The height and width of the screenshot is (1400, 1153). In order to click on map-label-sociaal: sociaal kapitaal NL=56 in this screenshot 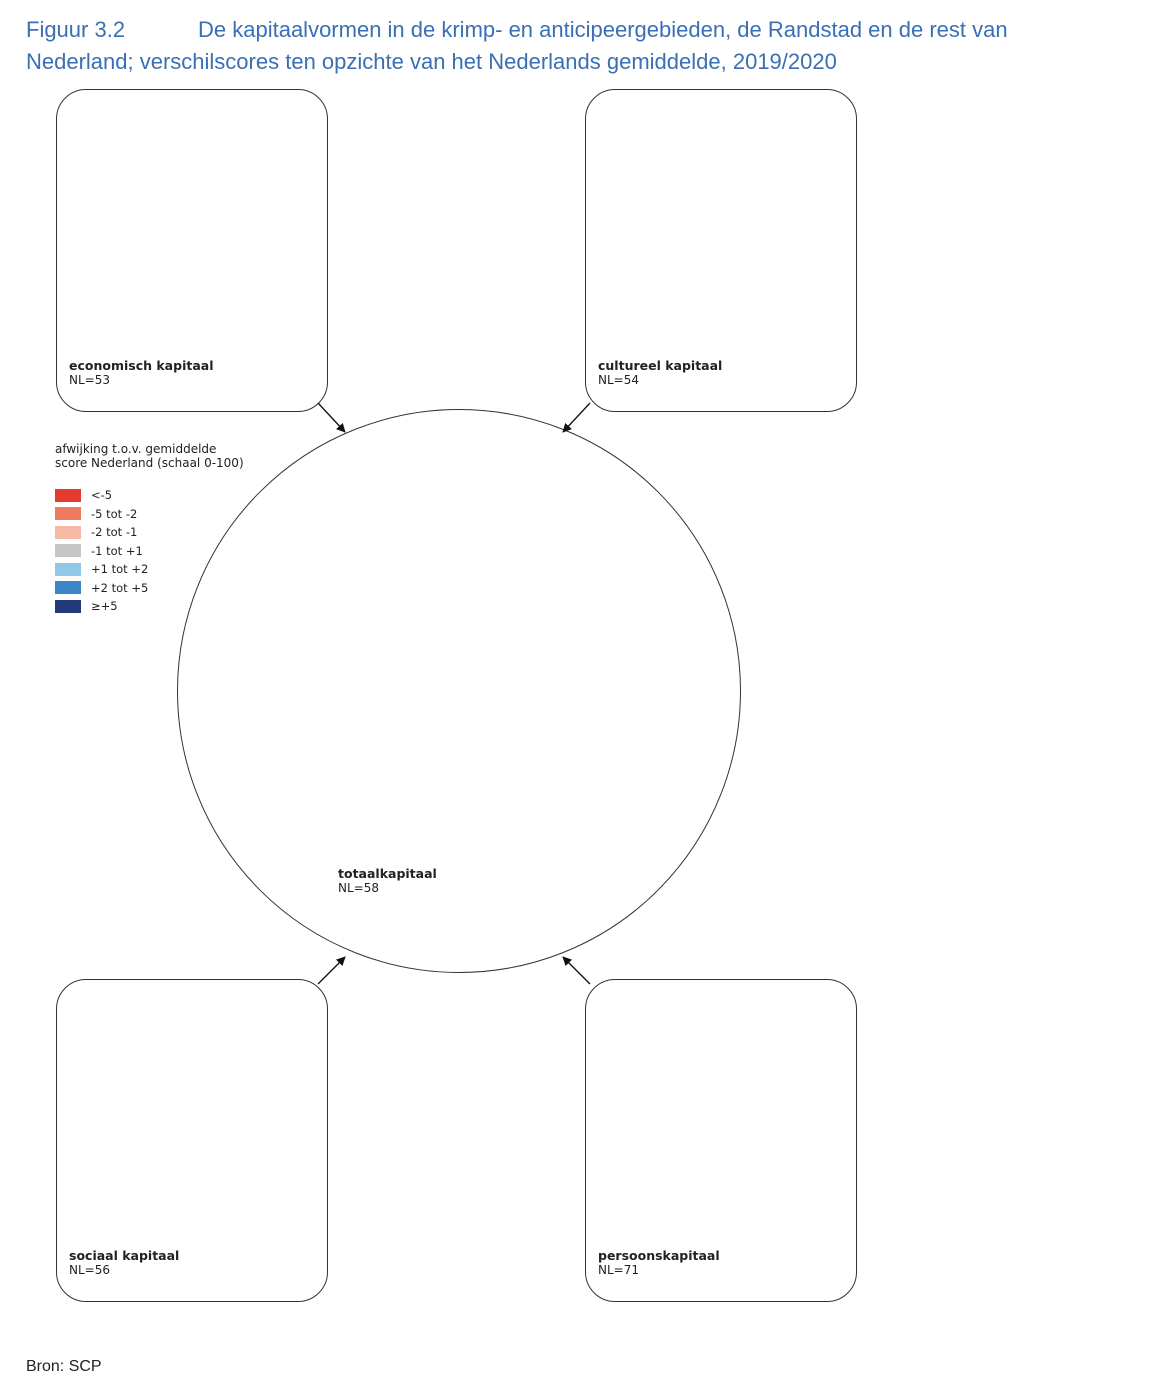, I will do `click(124, 1263)`.